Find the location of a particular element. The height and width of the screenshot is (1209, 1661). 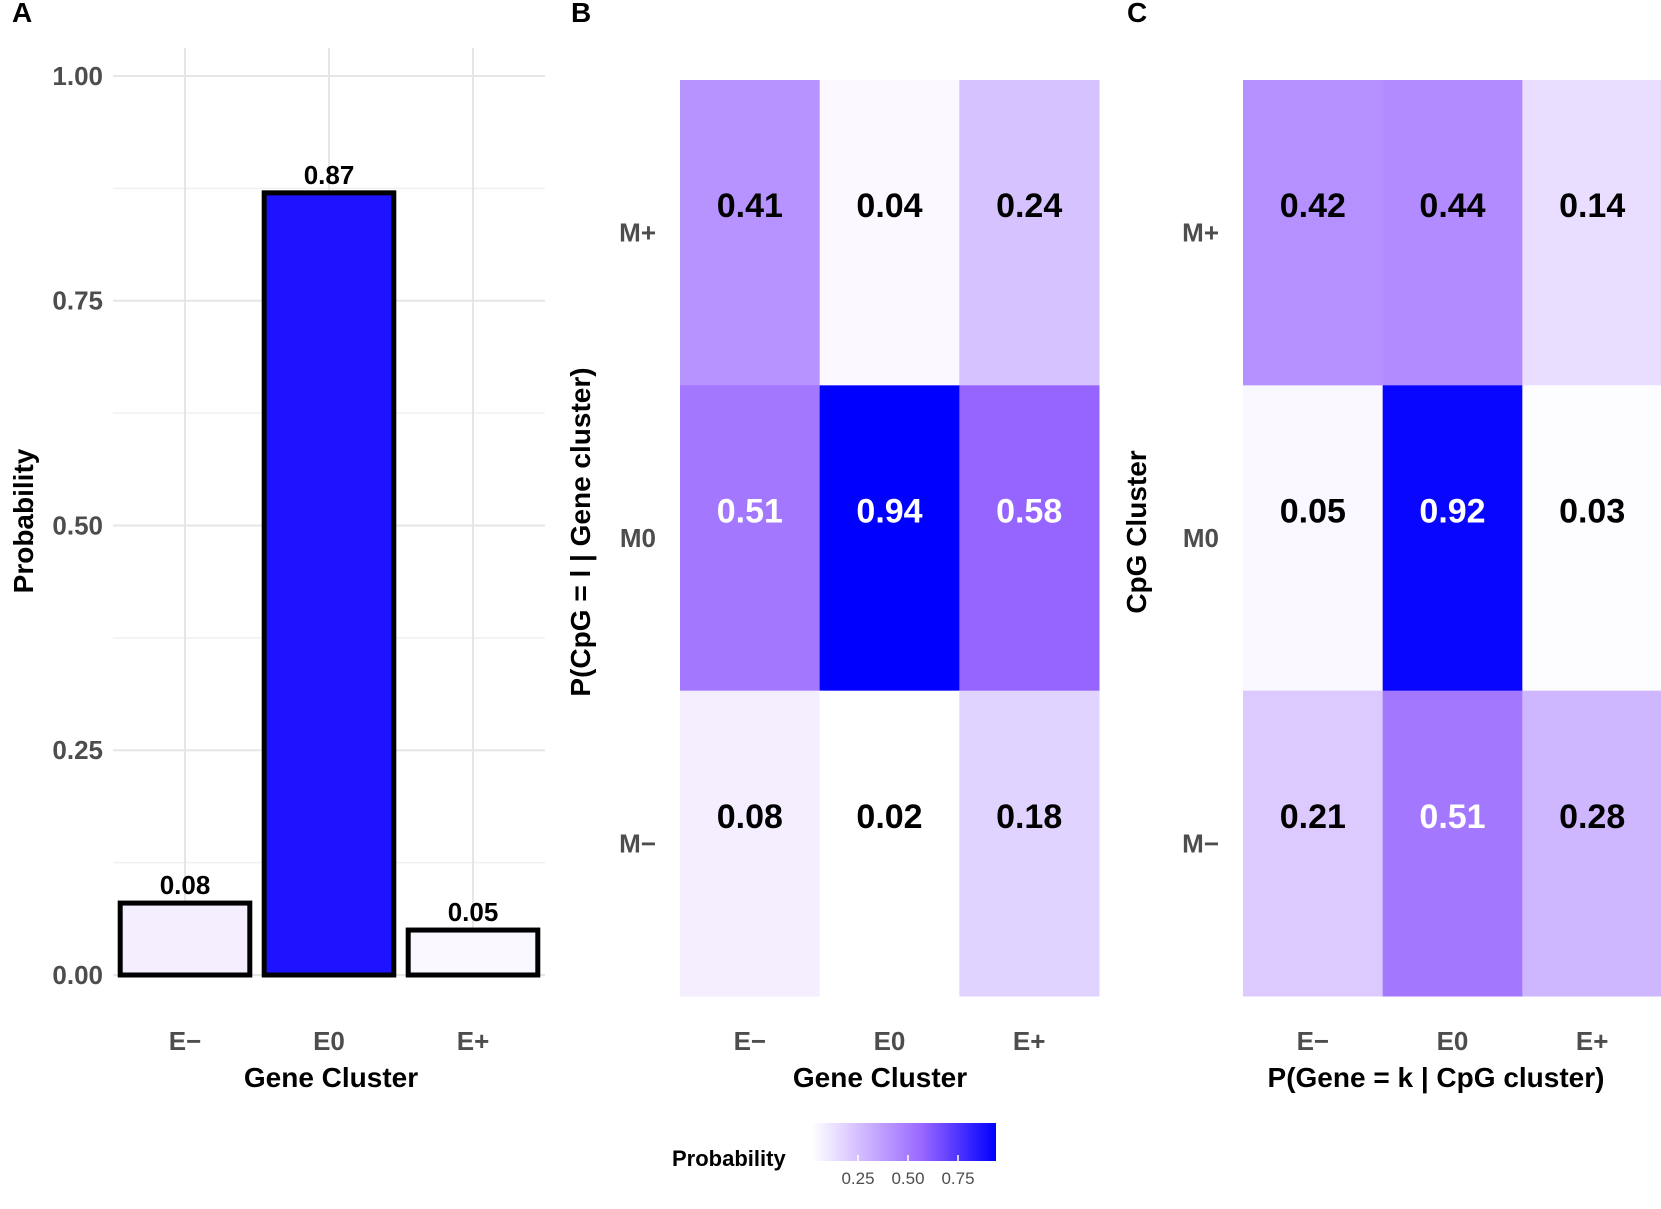

bar-e0 is located at coordinates (329, 584).